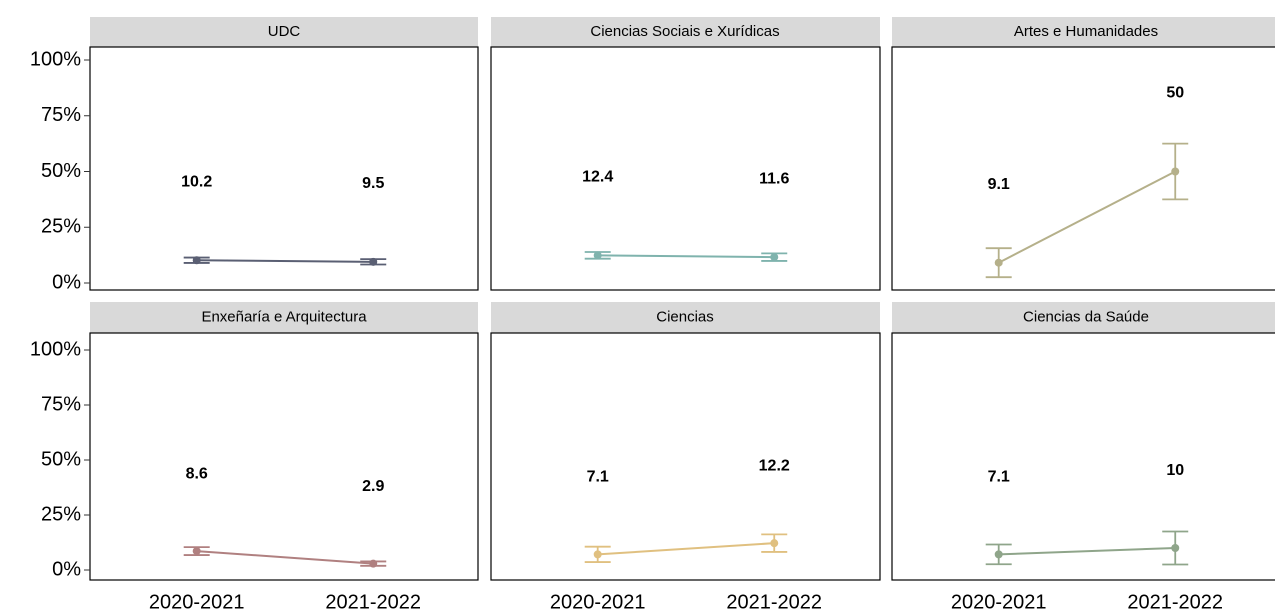 This screenshot has height=615, width=1275. What do you see at coordinates (373, 183) in the screenshot?
I see `data-label: 9.5` at bounding box center [373, 183].